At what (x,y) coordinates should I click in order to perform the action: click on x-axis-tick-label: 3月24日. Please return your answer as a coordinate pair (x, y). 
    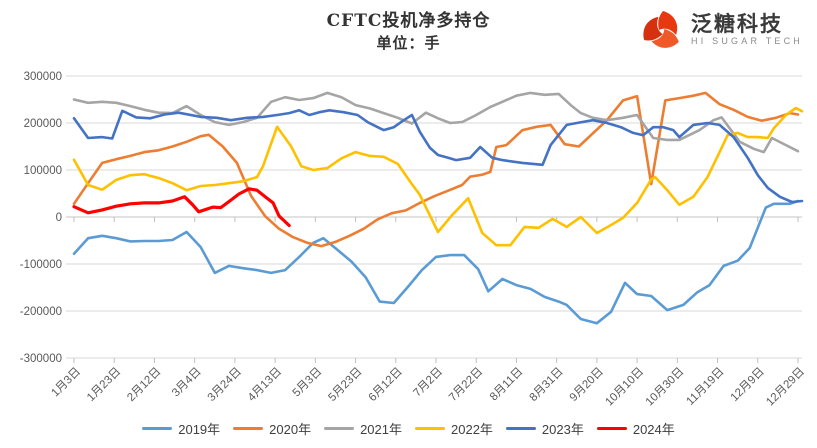
    Looking at the image, I should click on (225, 385).